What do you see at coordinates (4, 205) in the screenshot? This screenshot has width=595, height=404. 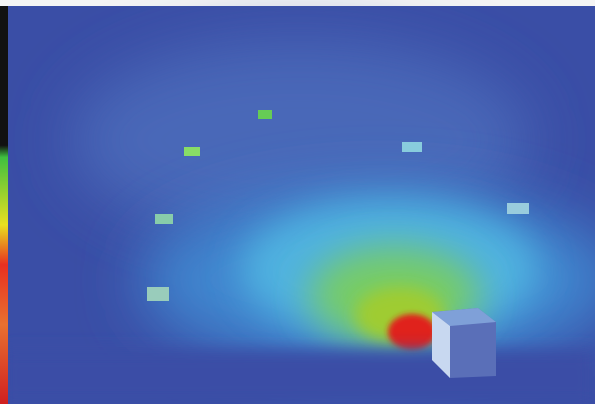 I see `color-scale-edge` at bounding box center [4, 205].